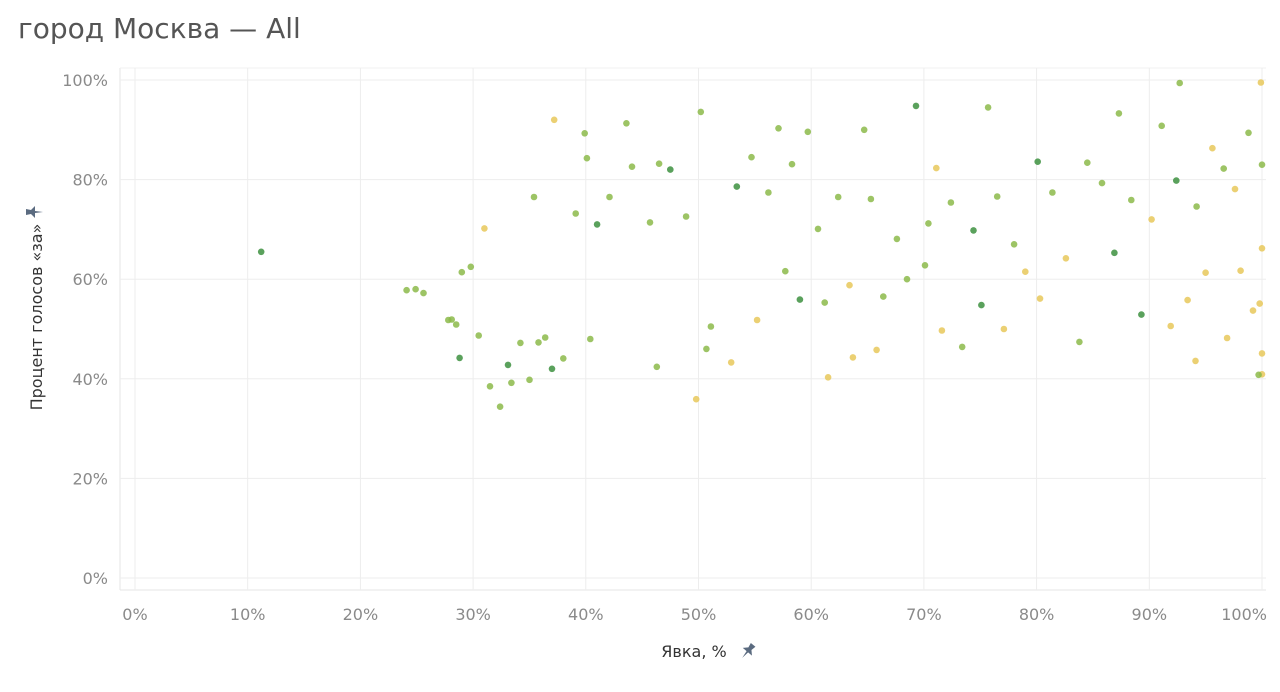 The width and height of the screenshot is (1280, 692). What do you see at coordinates (699, 614) in the screenshot?
I see `x-tick-label: 50%` at bounding box center [699, 614].